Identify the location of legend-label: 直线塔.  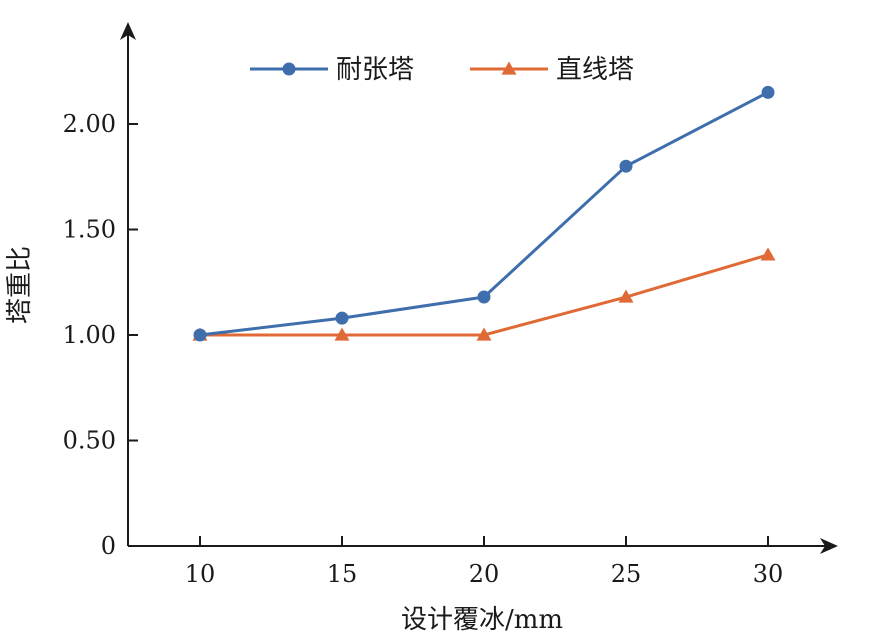
(595, 70).